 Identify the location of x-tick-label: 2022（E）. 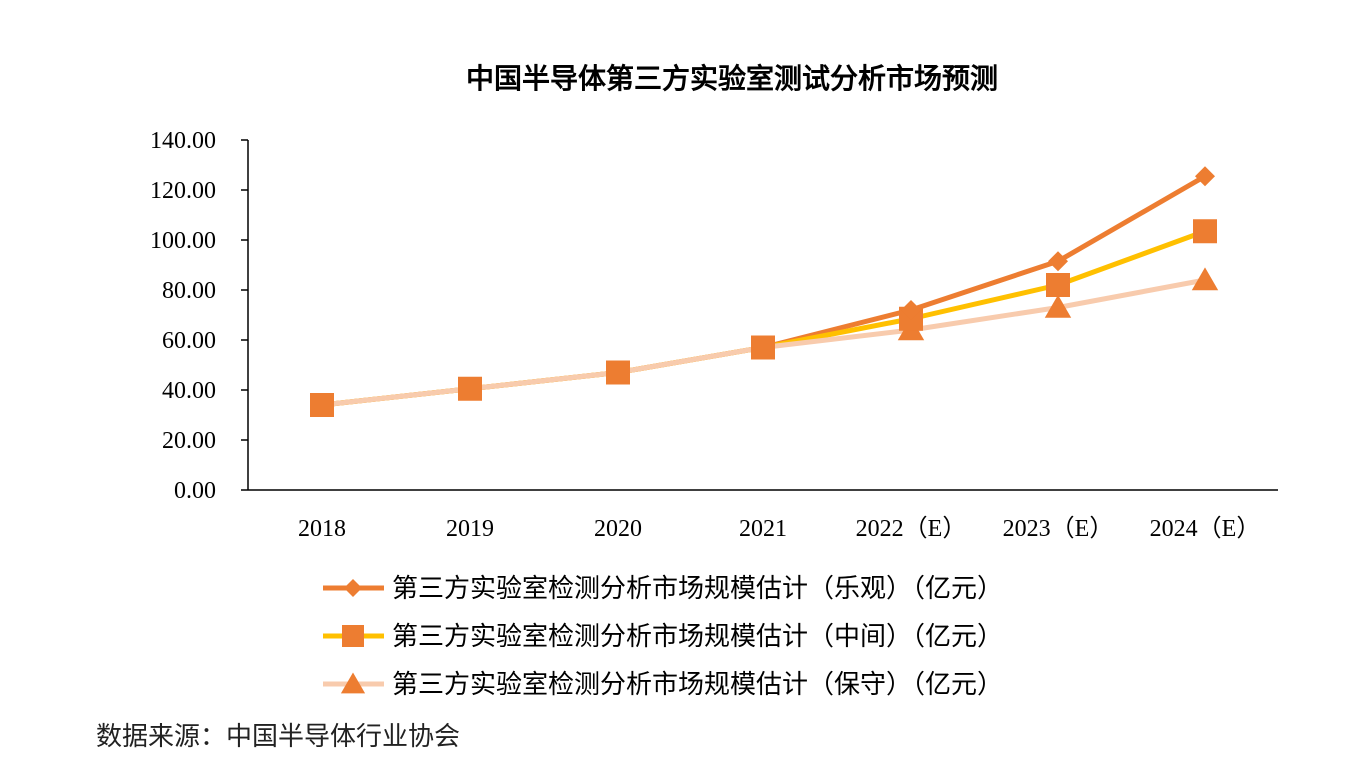
(911, 529).